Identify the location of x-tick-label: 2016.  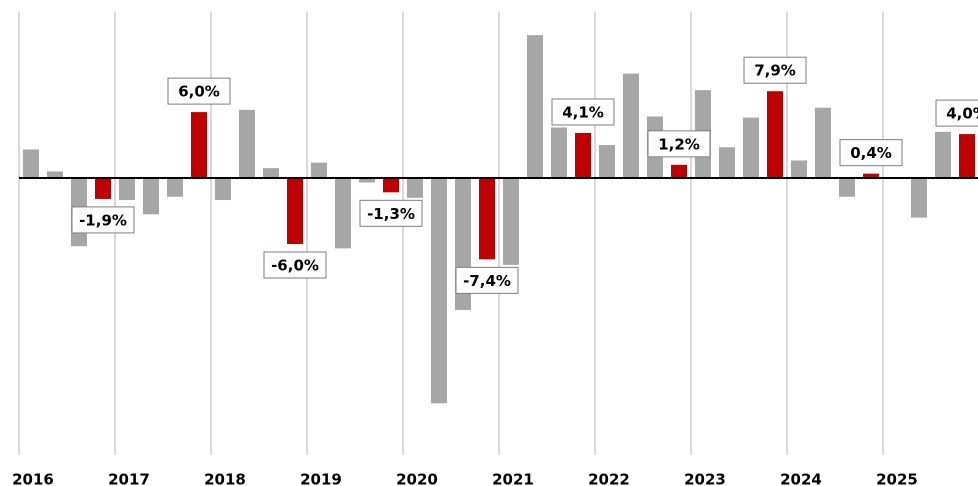
(33, 478).